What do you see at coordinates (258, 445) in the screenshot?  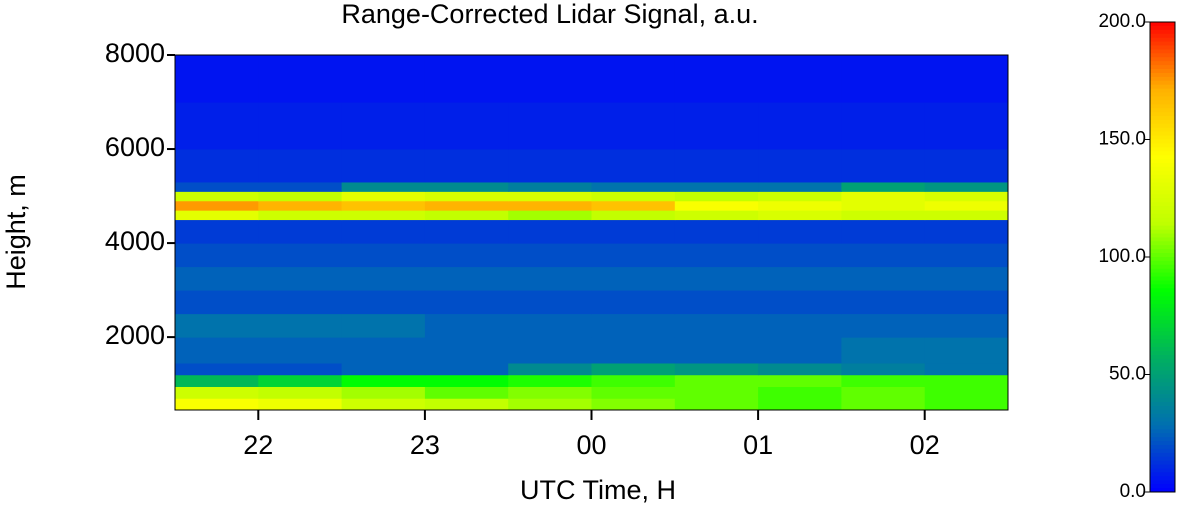 I see `x-tick-label: 22` at bounding box center [258, 445].